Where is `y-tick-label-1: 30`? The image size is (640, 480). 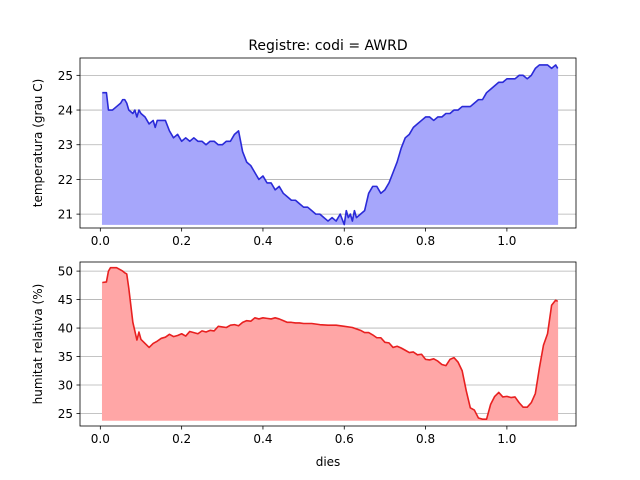 y-tick-label-1: 30 is located at coordinates (65, 386).